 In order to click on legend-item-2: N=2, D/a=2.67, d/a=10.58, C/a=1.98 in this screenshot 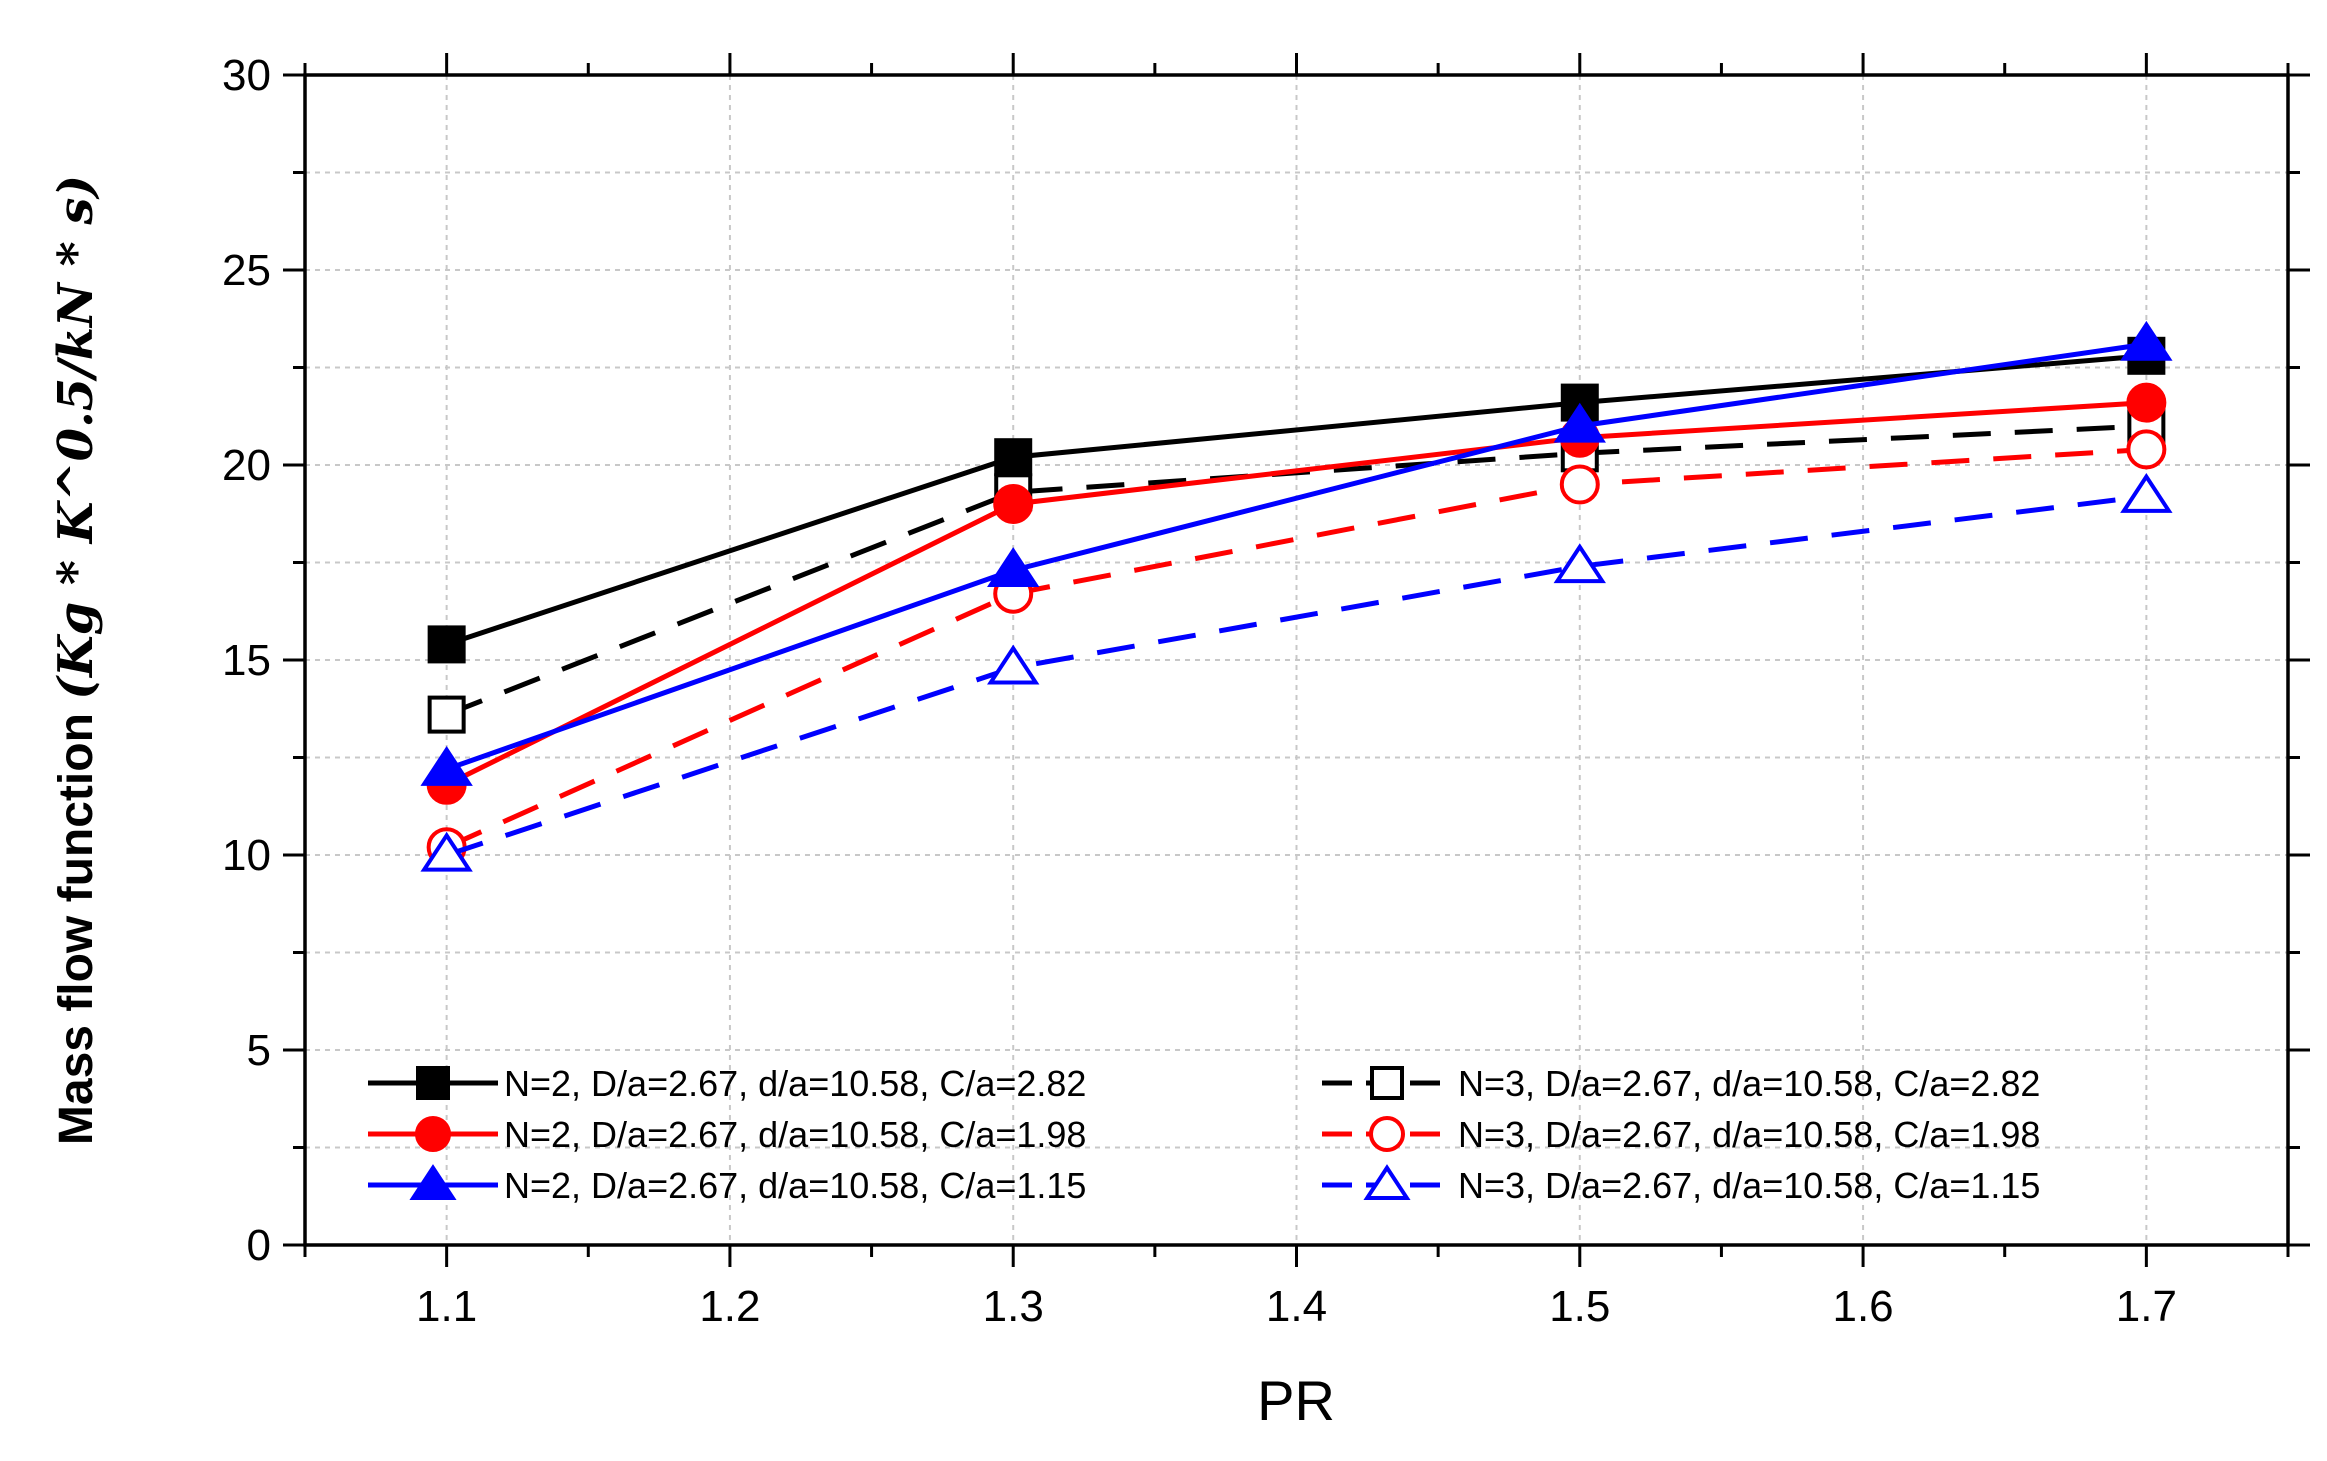, I will do `click(727, 1134)`.